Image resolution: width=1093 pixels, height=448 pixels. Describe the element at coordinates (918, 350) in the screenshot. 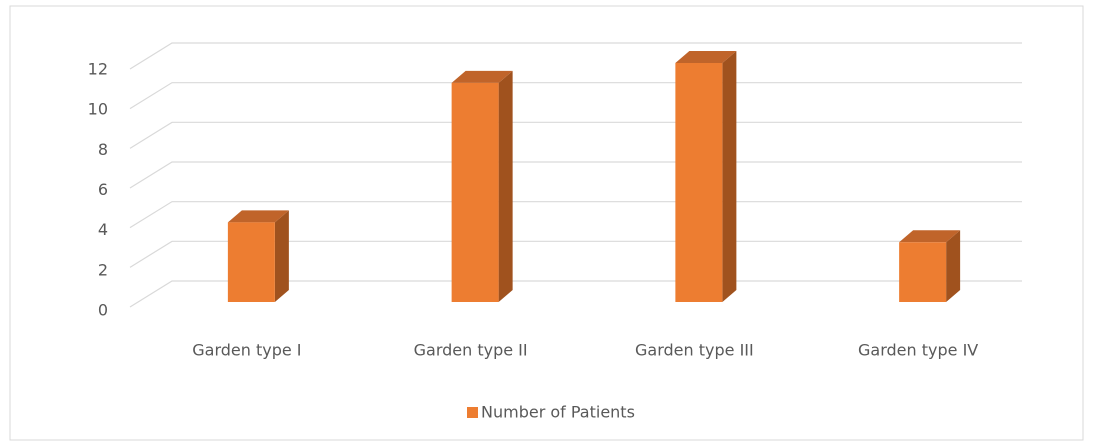

I see `x-tick-label: Garden type IV` at that location.